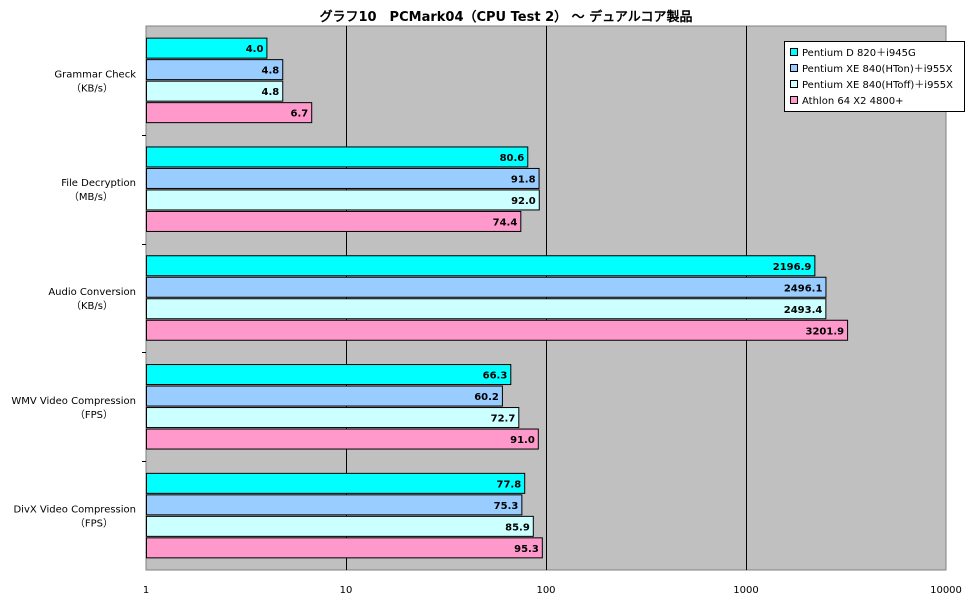 Image resolution: width=970 pixels, height=604 pixels. I want to click on category-label: DivX Video Compression, so click(74, 510).